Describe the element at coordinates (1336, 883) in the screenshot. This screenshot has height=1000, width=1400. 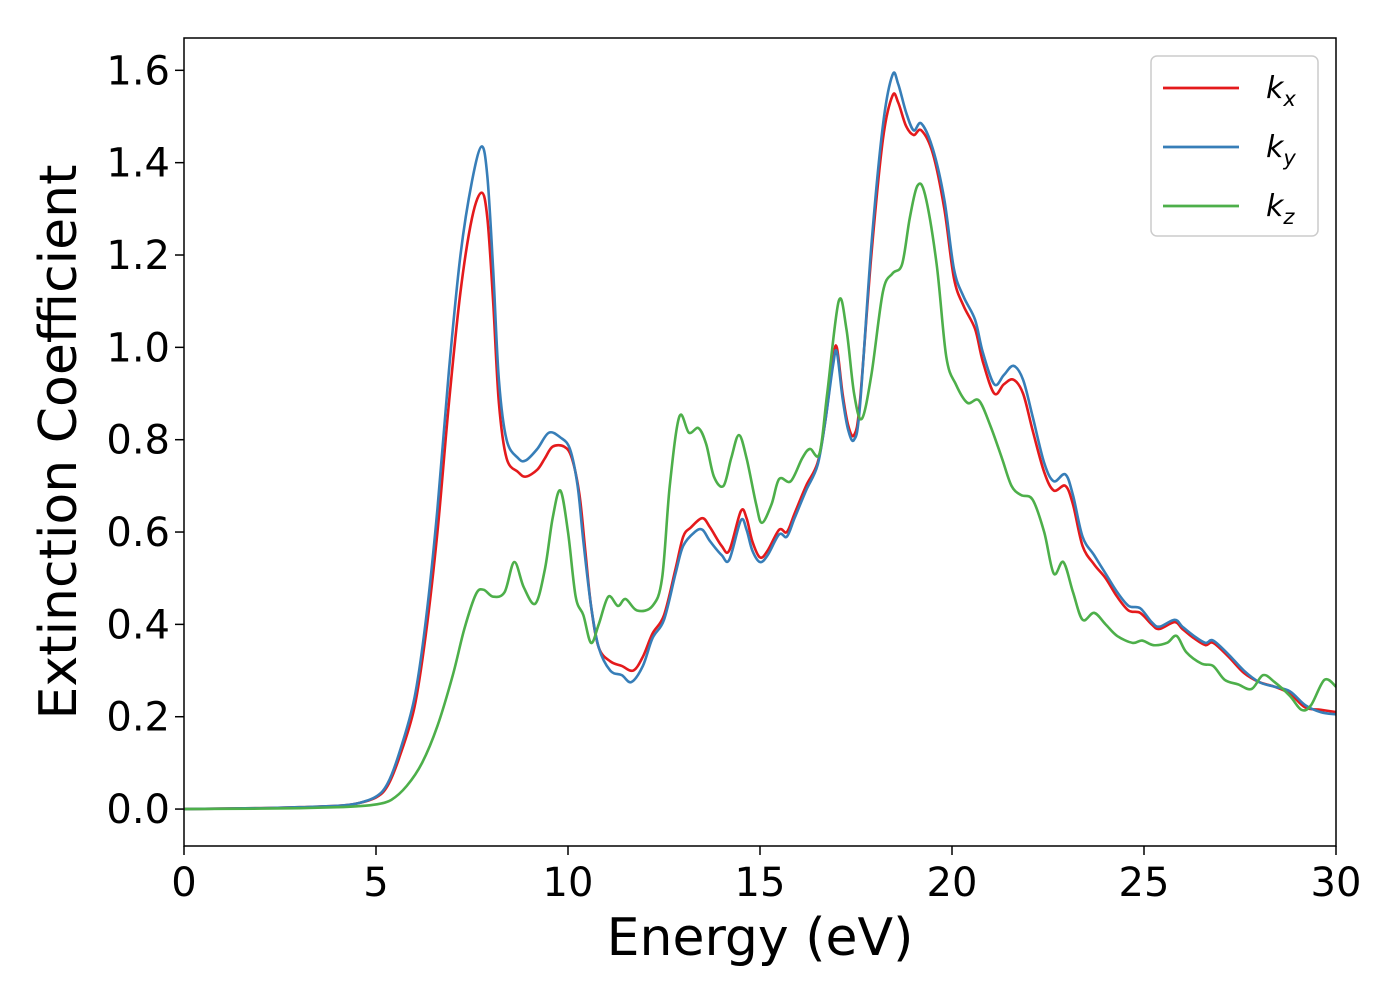
I see `x-tick-label: 30` at that location.